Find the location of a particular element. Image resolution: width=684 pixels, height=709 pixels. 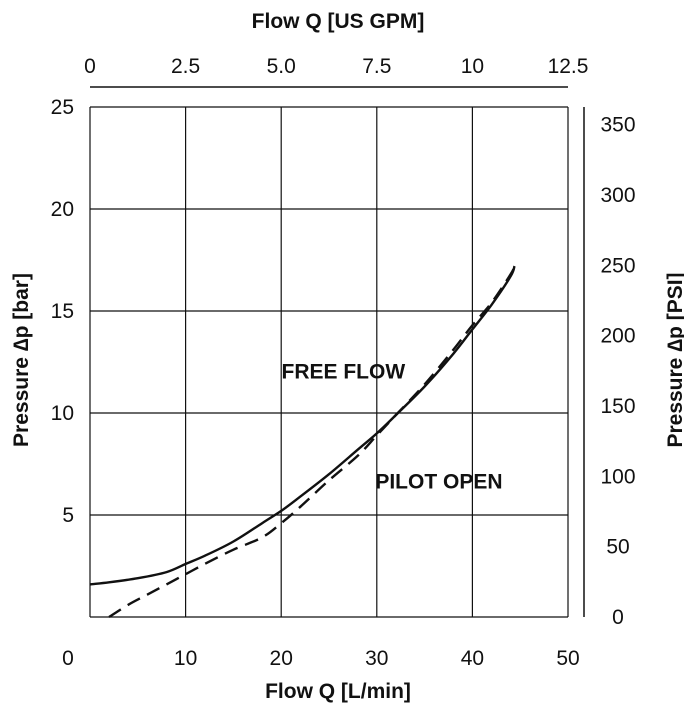

y-tick-label: 20 is located at coordinates (62, 209).